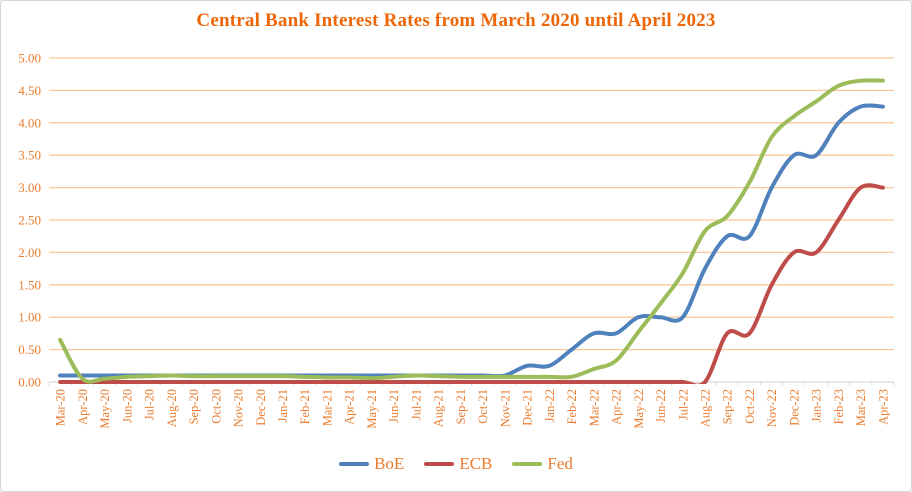 This screenshot has height=492, width=912. What do you see at coordinates (371, 464) in the screenshot?
I see `legend-item-boe: BoE` at bounding box center [371, 464].